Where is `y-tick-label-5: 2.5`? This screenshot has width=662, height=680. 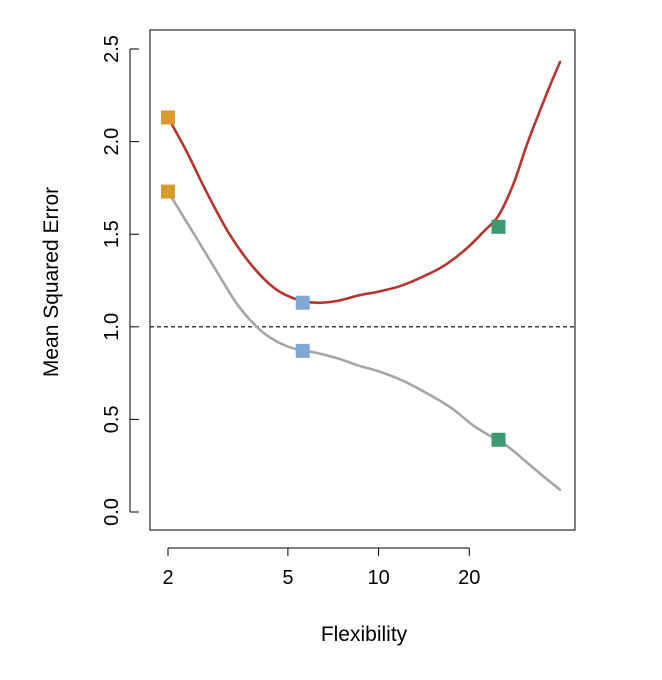
y-tick-label-5: 2.5 is located at coordinates (112, 49).